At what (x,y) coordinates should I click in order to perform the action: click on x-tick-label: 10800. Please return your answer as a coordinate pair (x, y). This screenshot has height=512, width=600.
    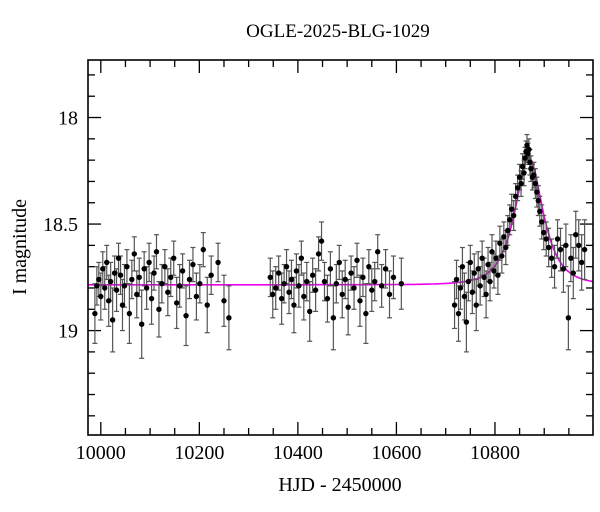
    Looking at the image, I should click on (495, 453).